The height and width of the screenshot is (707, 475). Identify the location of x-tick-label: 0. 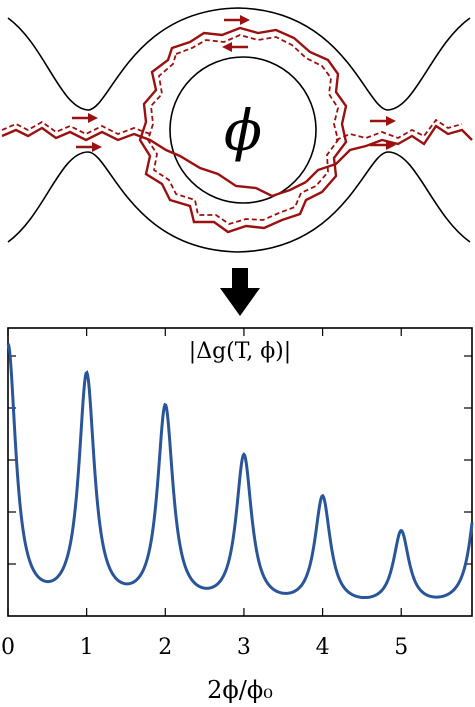
(8, 647).